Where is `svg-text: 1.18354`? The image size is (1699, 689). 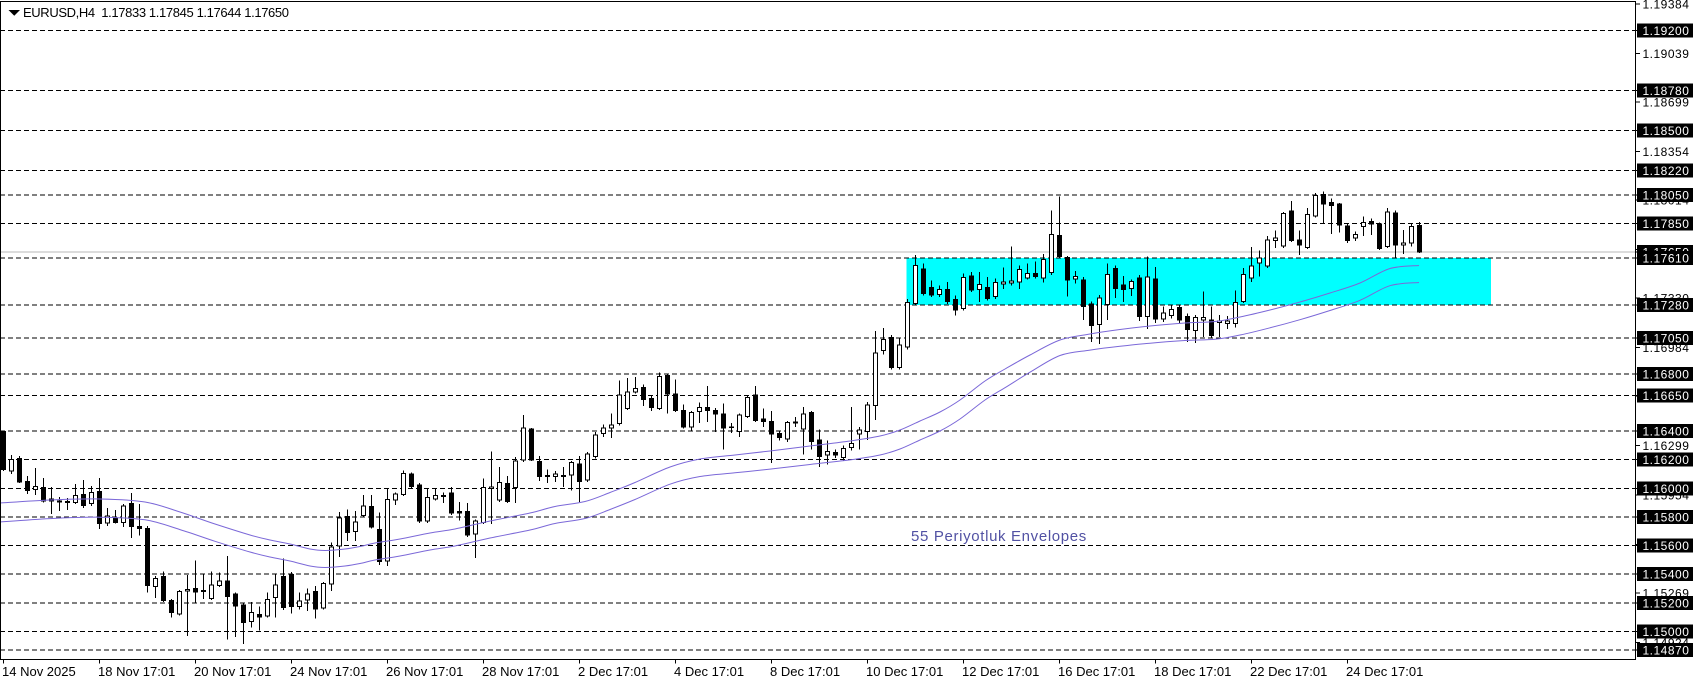 svg-text: 1.18354 is located at coordinates (1666, 152).